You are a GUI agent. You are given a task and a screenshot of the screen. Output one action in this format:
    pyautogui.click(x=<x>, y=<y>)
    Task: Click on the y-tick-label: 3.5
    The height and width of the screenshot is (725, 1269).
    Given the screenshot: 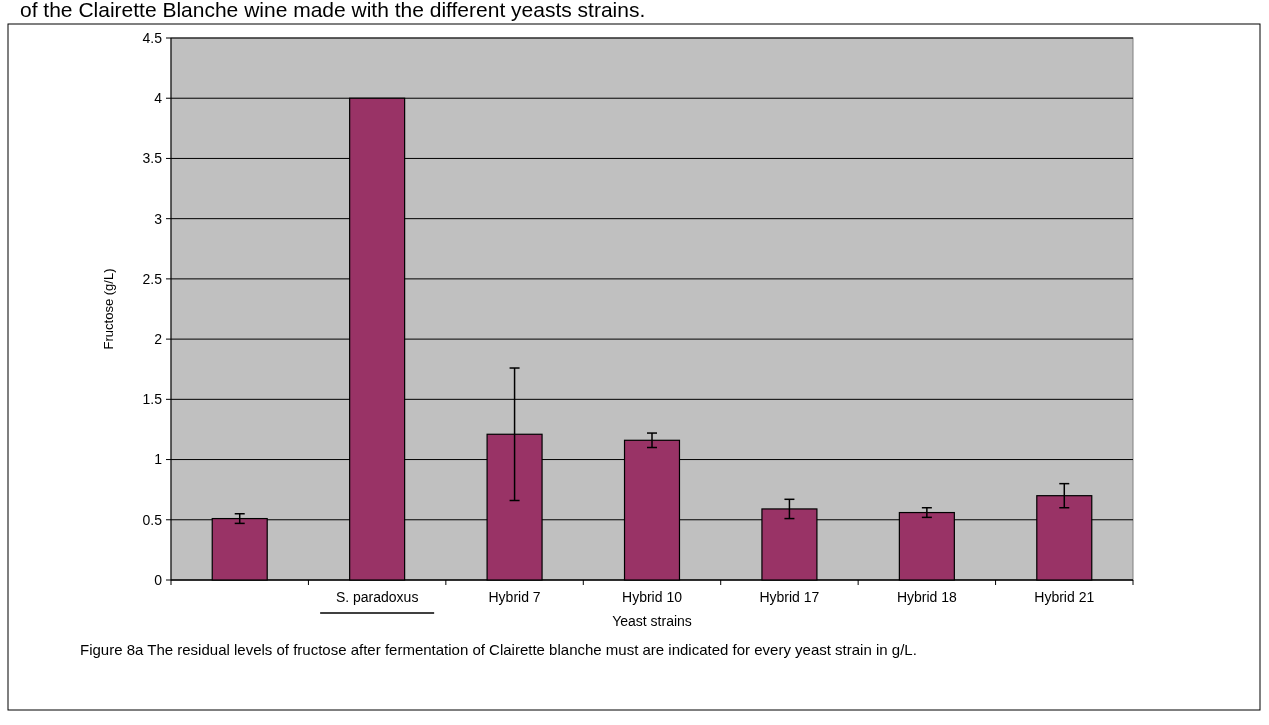 What is the action you would take?
    pyautogui.click(x=152, y=158)
    